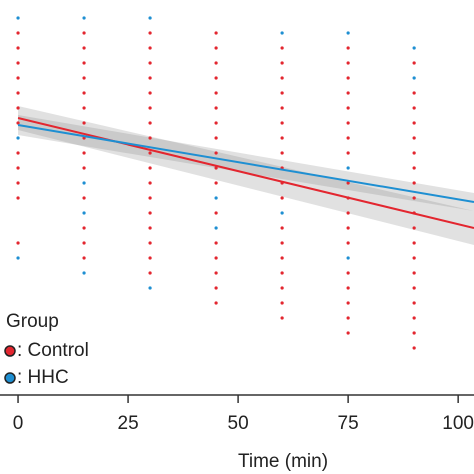  I want to click on x-tick-label: 50, so click(238, 423).